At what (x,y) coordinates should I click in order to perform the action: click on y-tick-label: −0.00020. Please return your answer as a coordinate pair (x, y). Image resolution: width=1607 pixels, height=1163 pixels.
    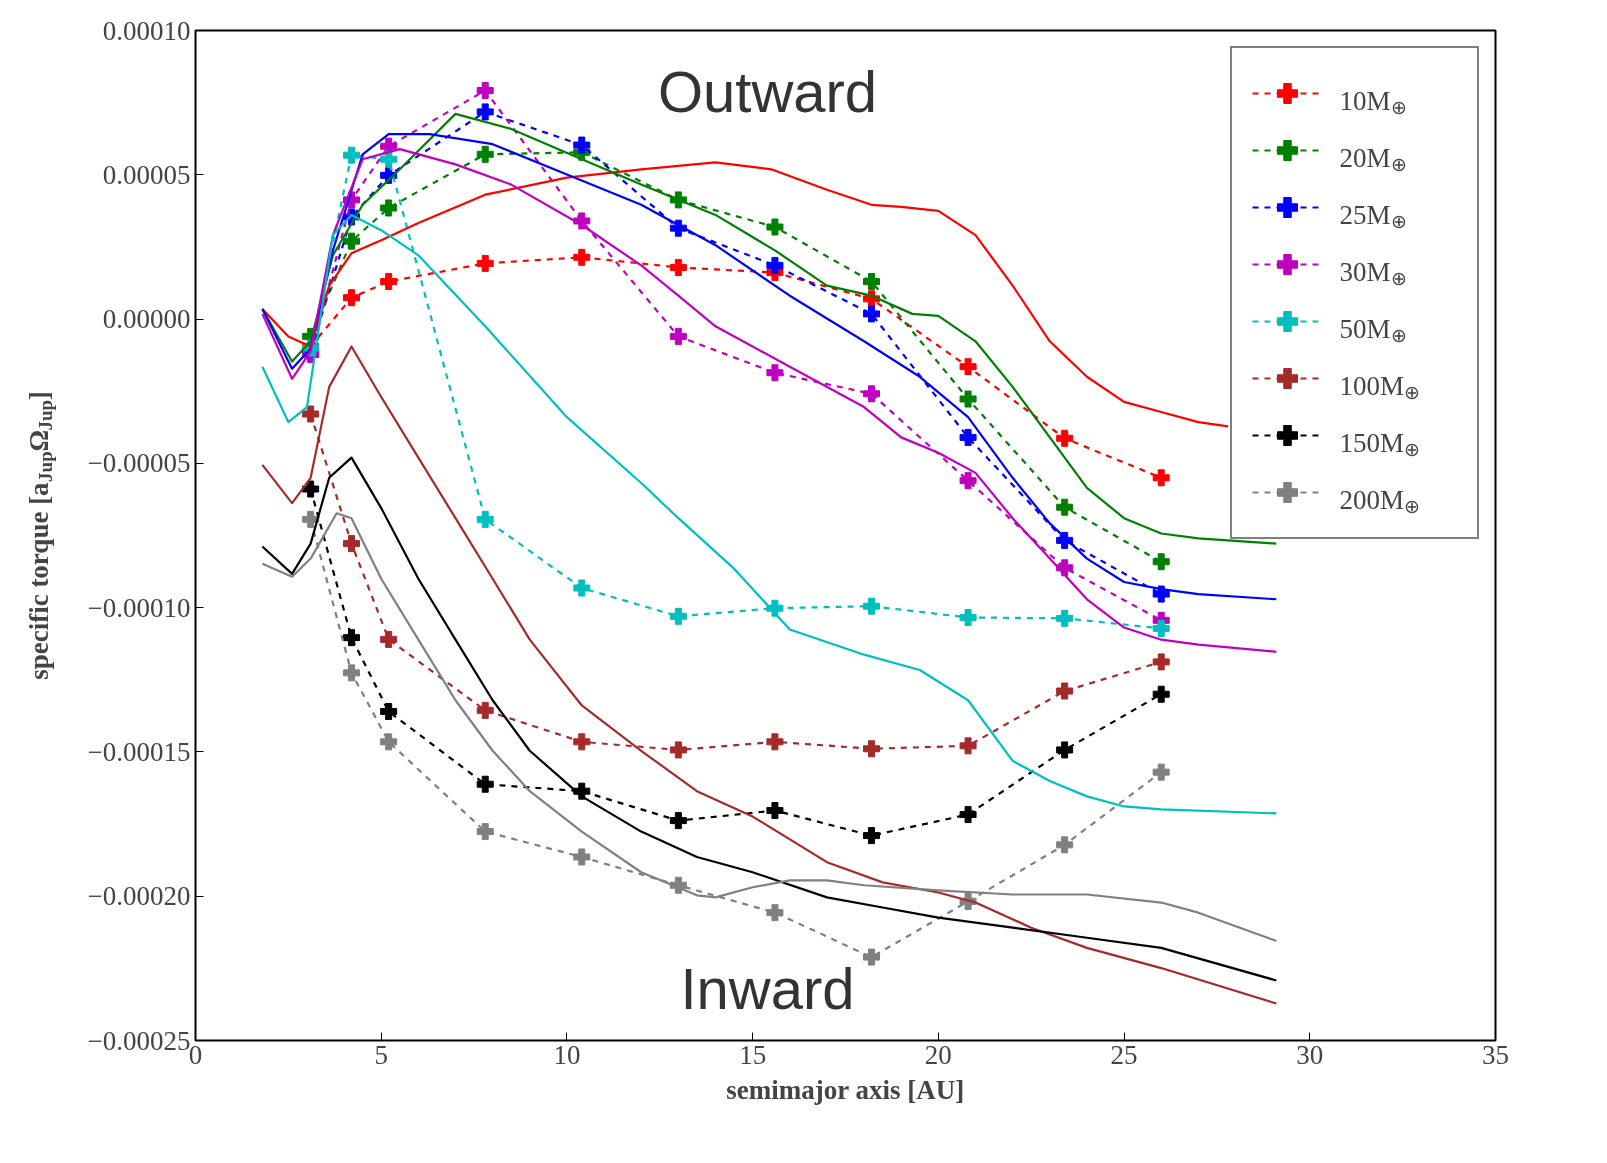
    Looking at the image, I should click on (139, 896).